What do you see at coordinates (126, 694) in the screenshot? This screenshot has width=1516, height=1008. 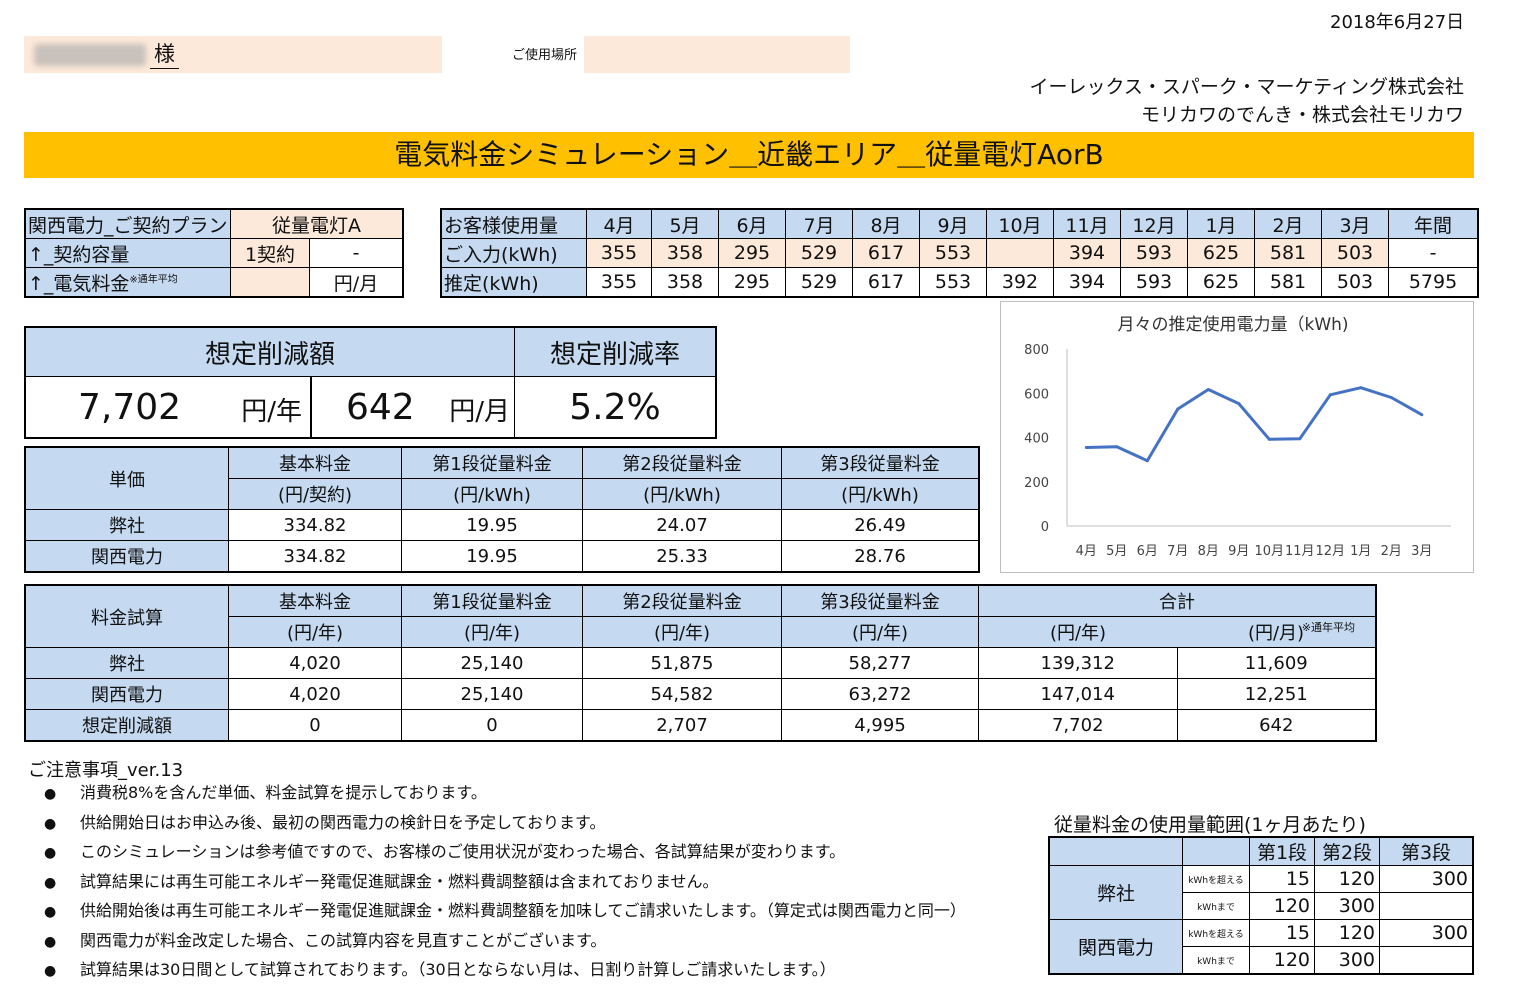 I see `row-label: 関西電力` at bounding box center [126, 694].